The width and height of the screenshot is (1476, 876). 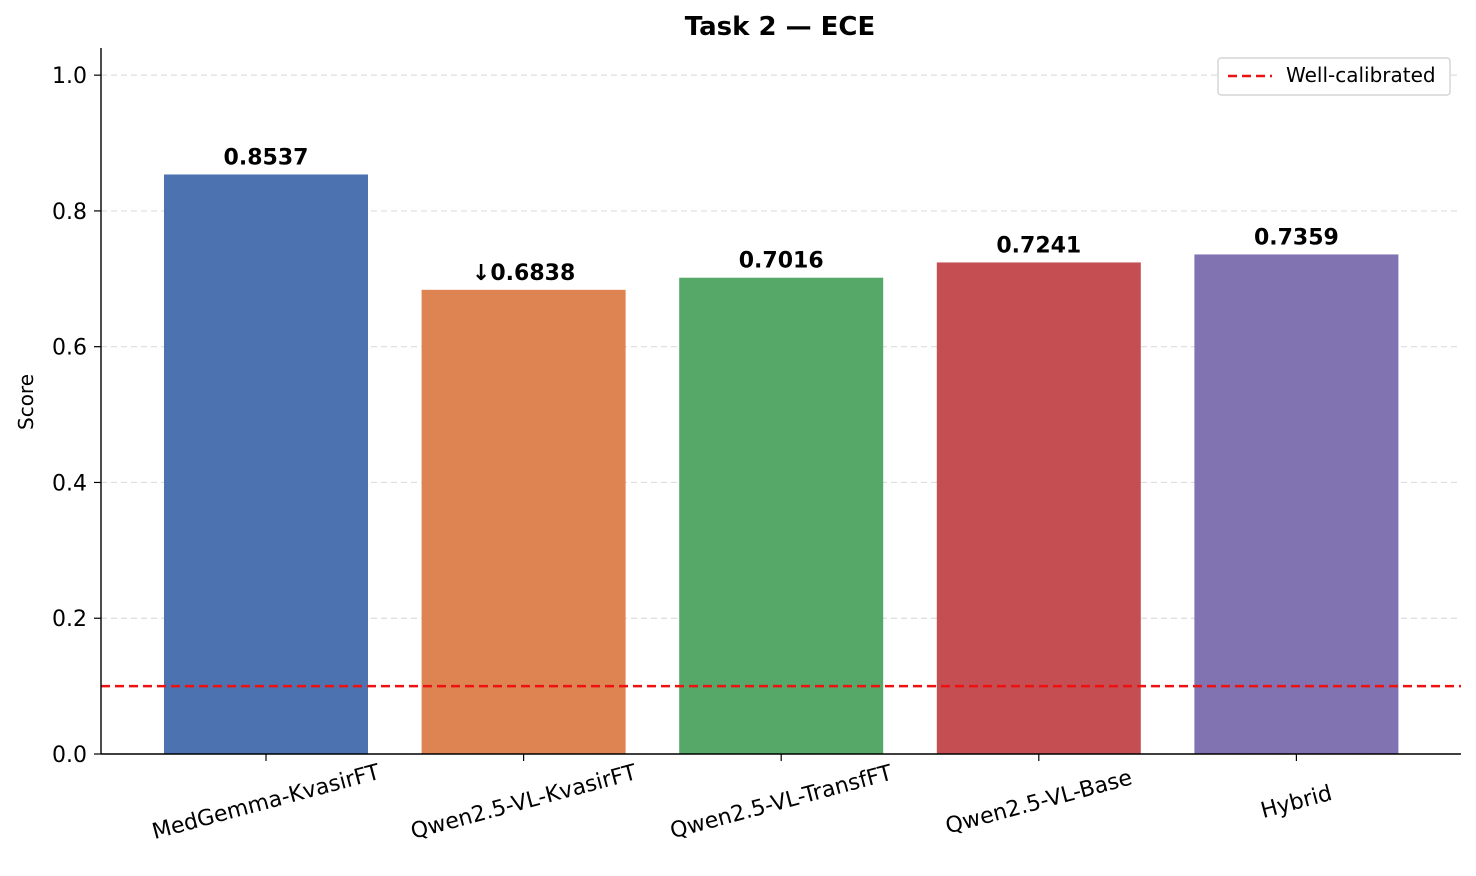 I want to click on y-tick-label: 0.8, so click(x=69, y=212).